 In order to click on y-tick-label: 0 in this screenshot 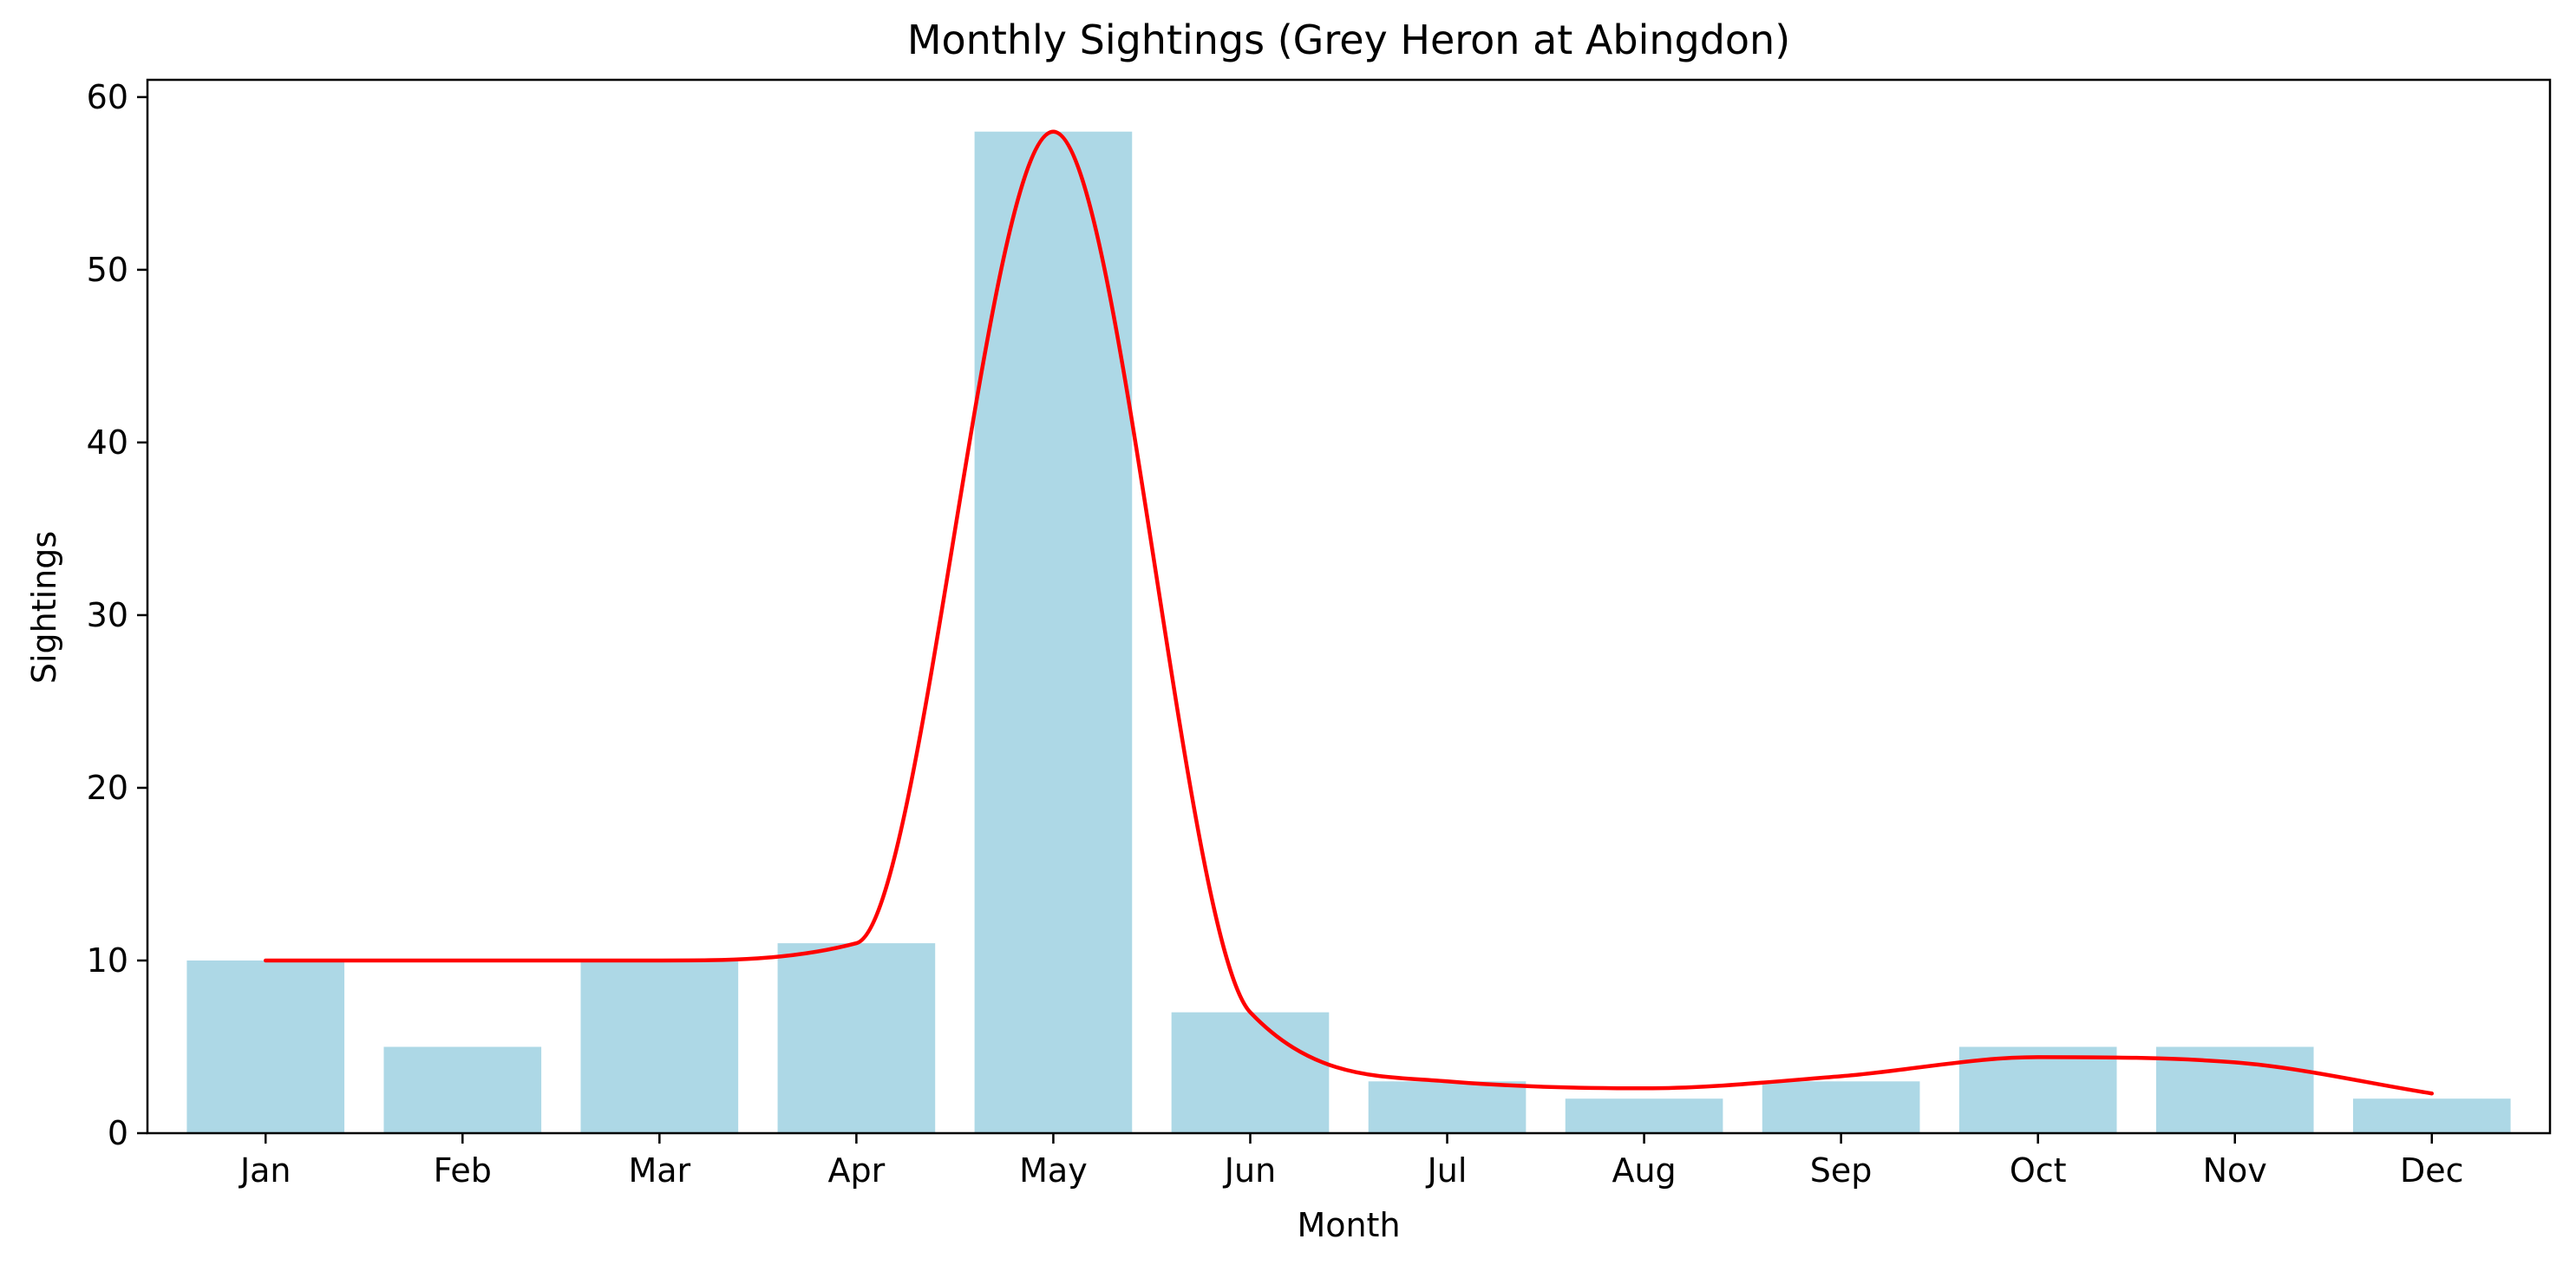, I will do `click(118, 1133)`.